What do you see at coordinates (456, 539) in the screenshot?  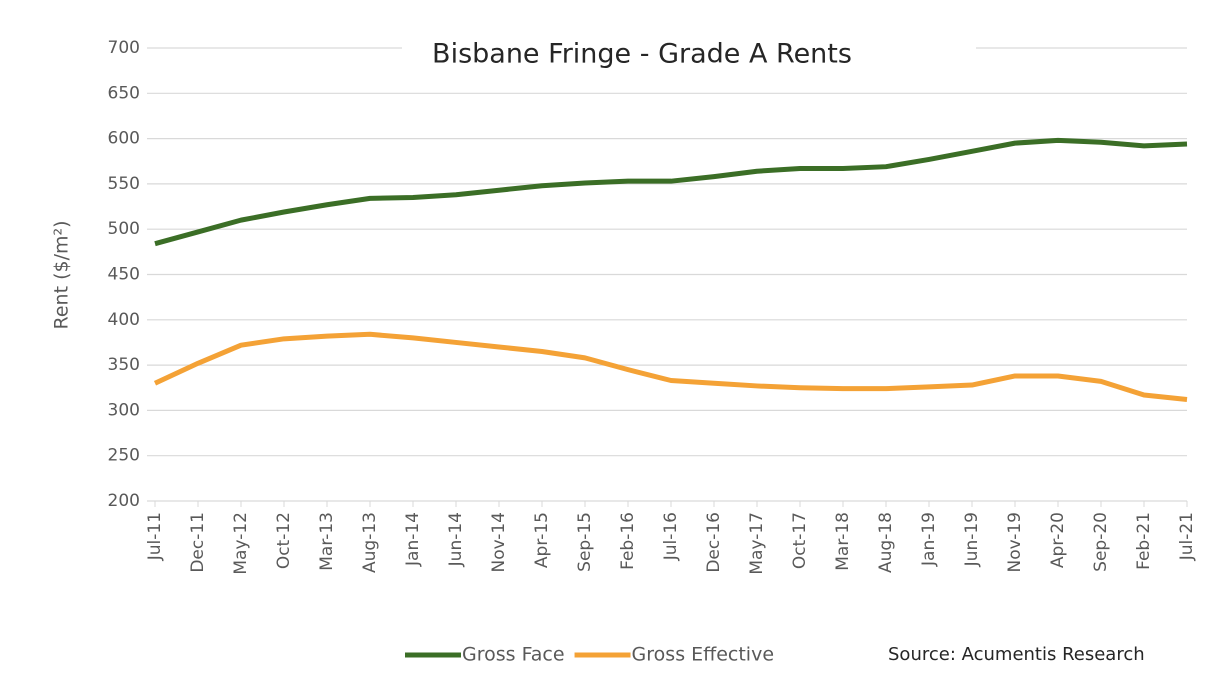 I see `x-tick-label: Jun-14` at bounding box center [456, 539].